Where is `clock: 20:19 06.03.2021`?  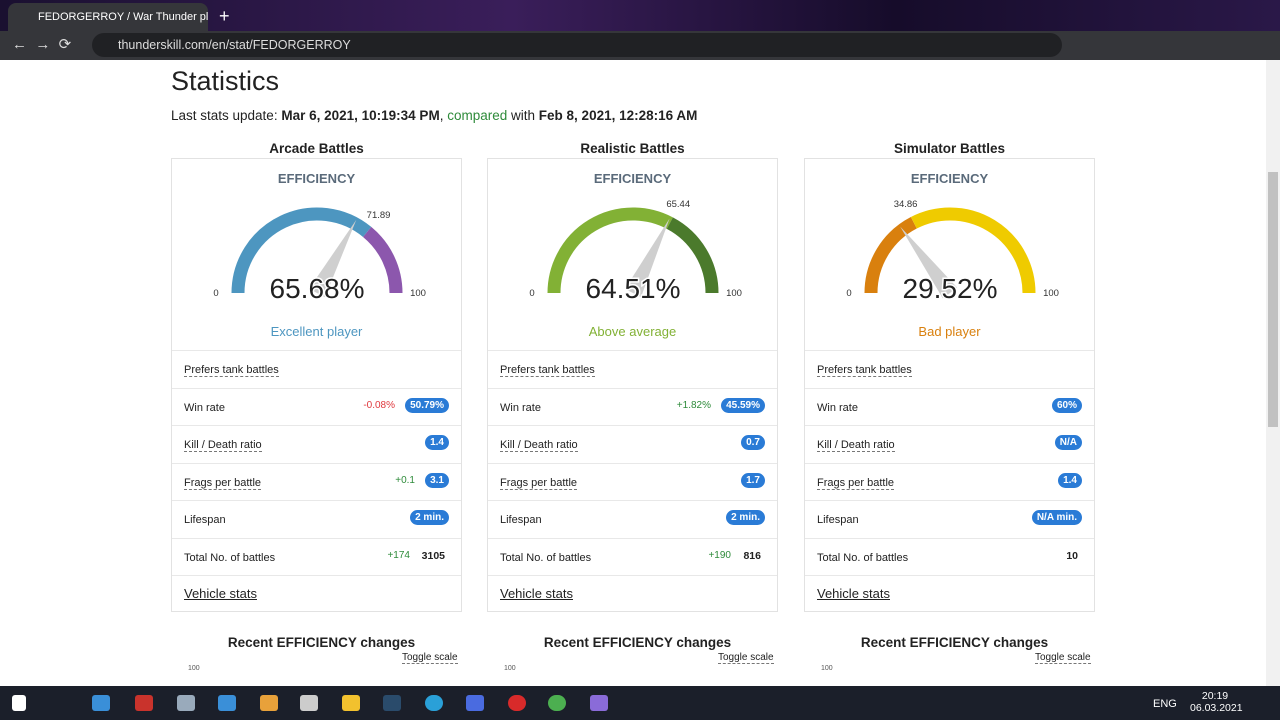 clock: 20:19 06.03.2021 is located at coordinates (1216, 702).